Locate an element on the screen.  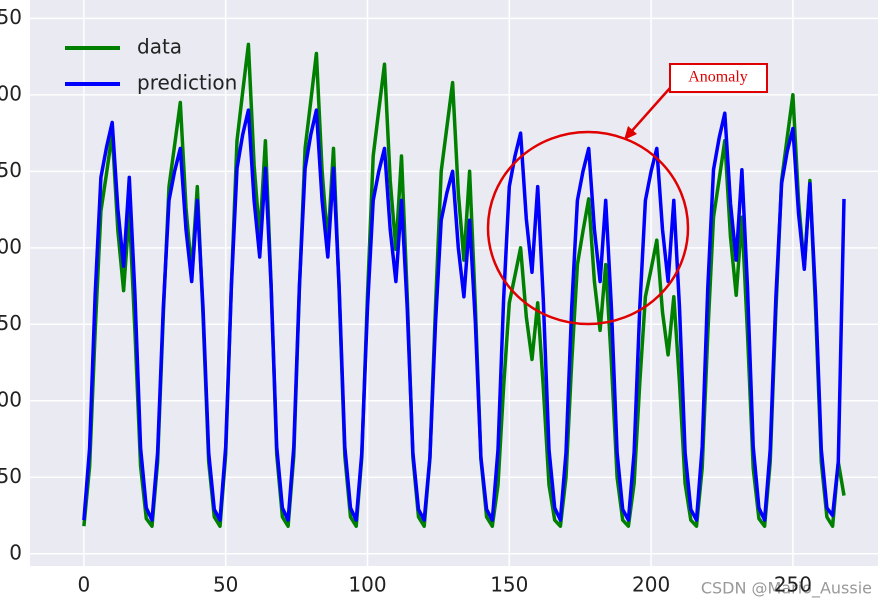
legend: data prediction is located at coordinates (151, 65).